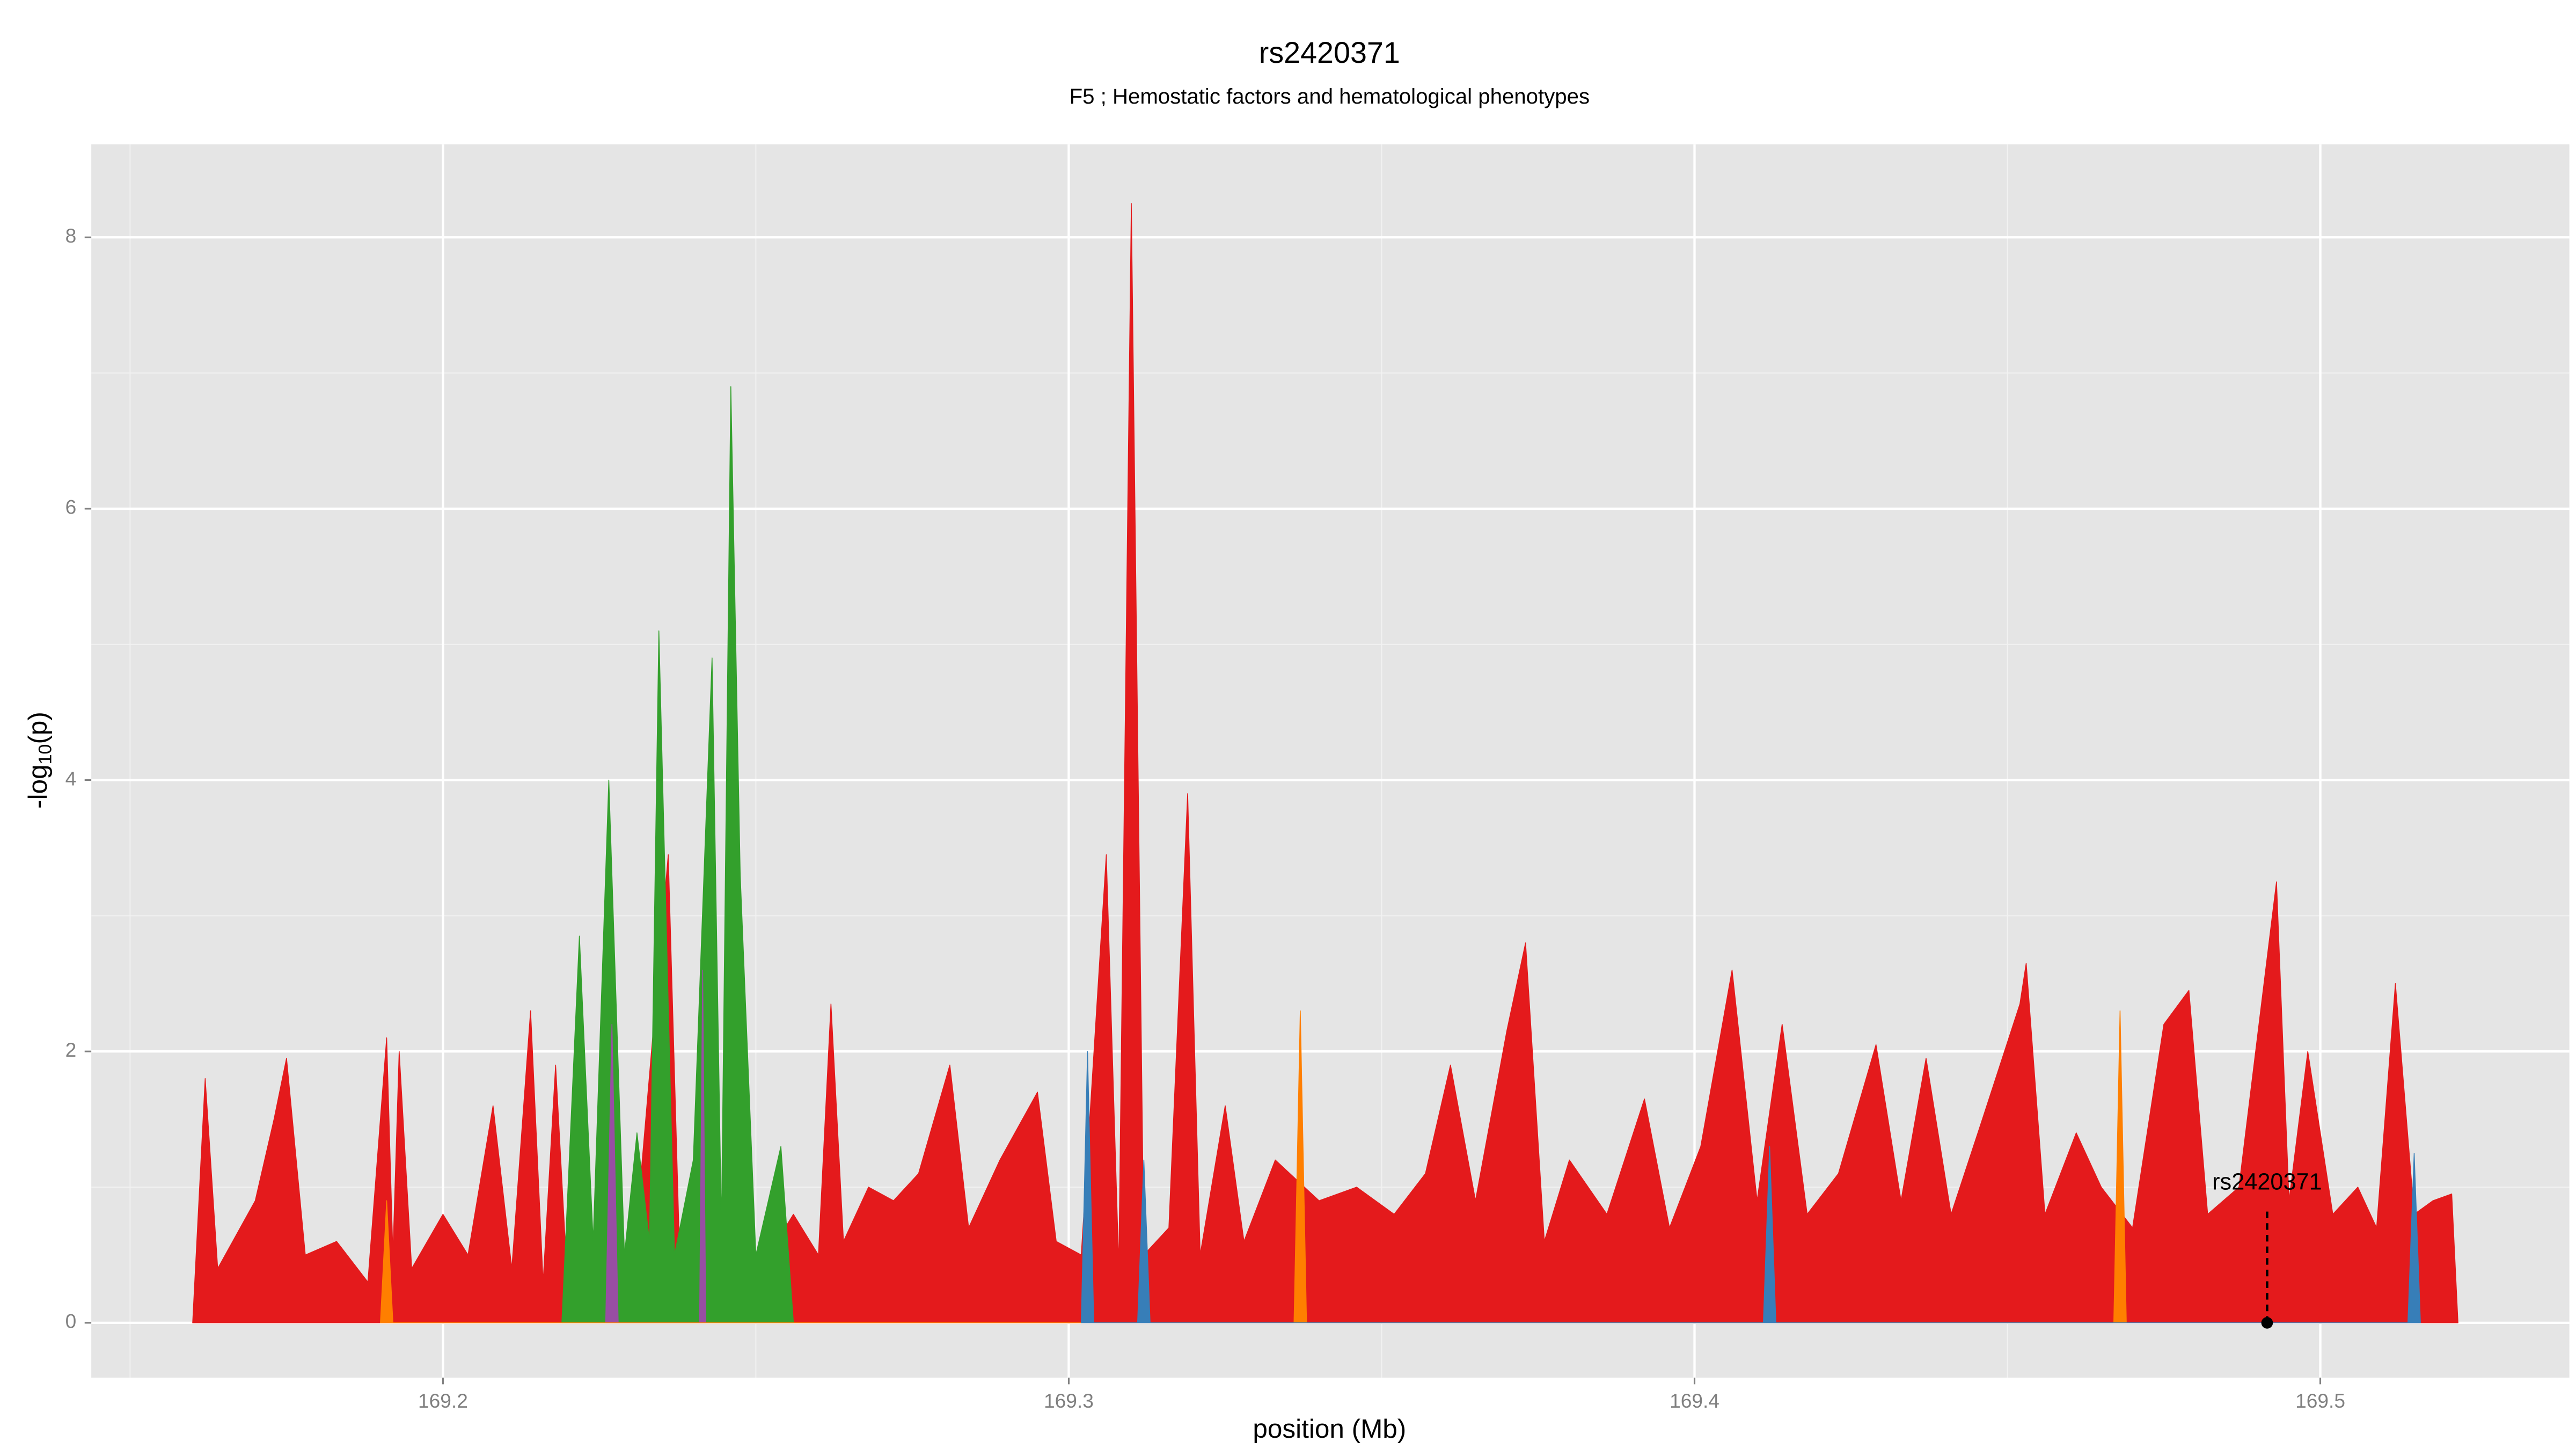  Describe the element at coordinates (71, 507) in the screenshot. I see `y-tick-label: 6` at that location.